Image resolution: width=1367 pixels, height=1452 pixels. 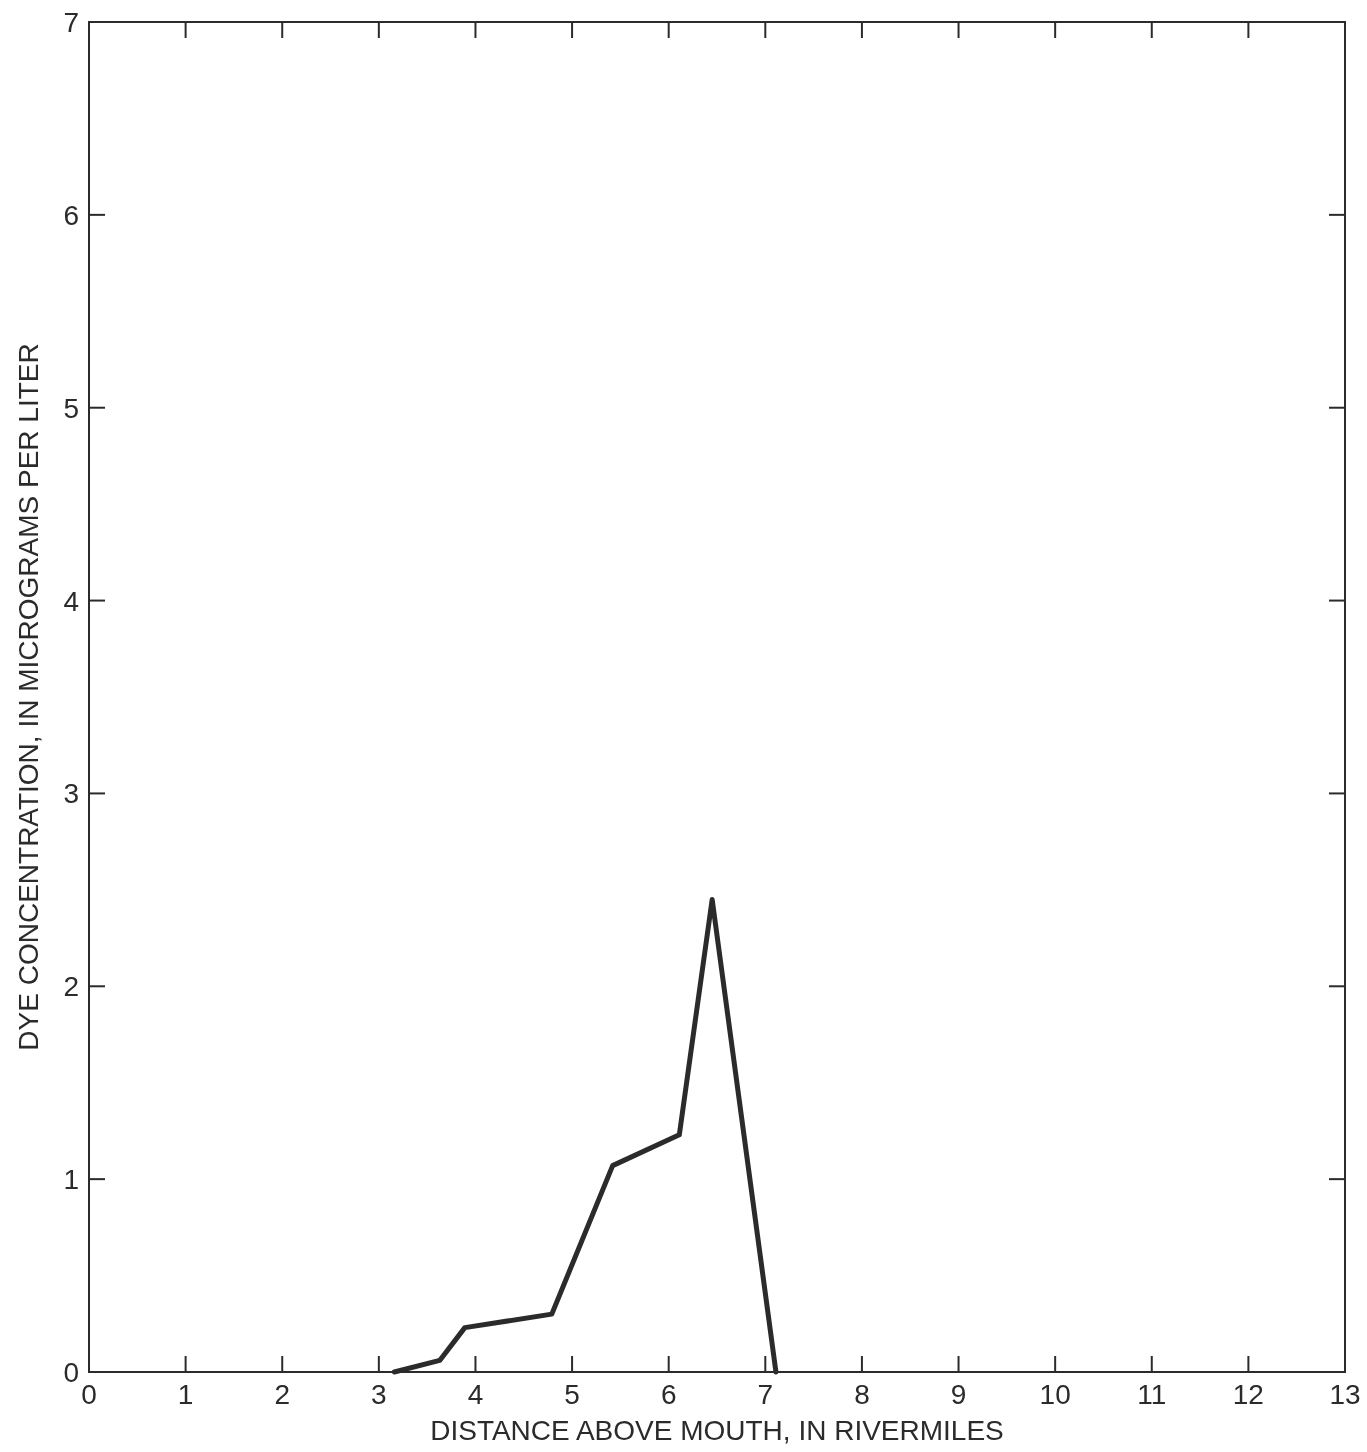 I want to click on x-tick-label: 1, so click(x=185, y=1394).